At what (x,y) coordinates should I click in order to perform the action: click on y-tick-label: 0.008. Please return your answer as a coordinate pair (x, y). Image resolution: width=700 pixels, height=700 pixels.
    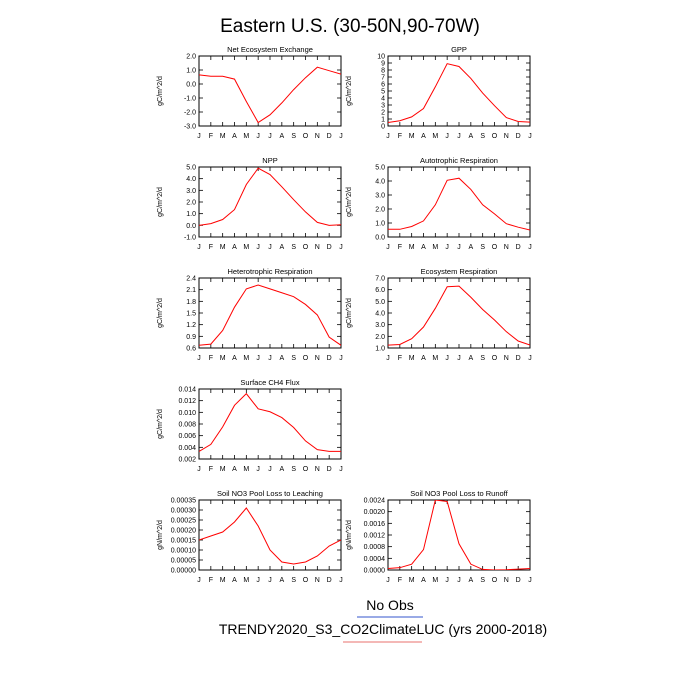
    Looking at the image, I should click on (187, 425).